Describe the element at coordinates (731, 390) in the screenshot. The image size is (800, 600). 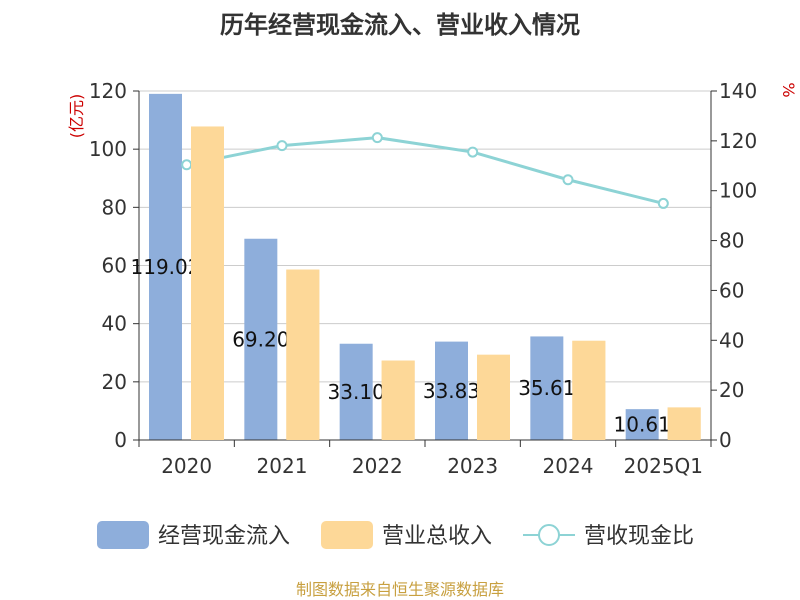
I see `right-axis-tick-label: 20` at that location.